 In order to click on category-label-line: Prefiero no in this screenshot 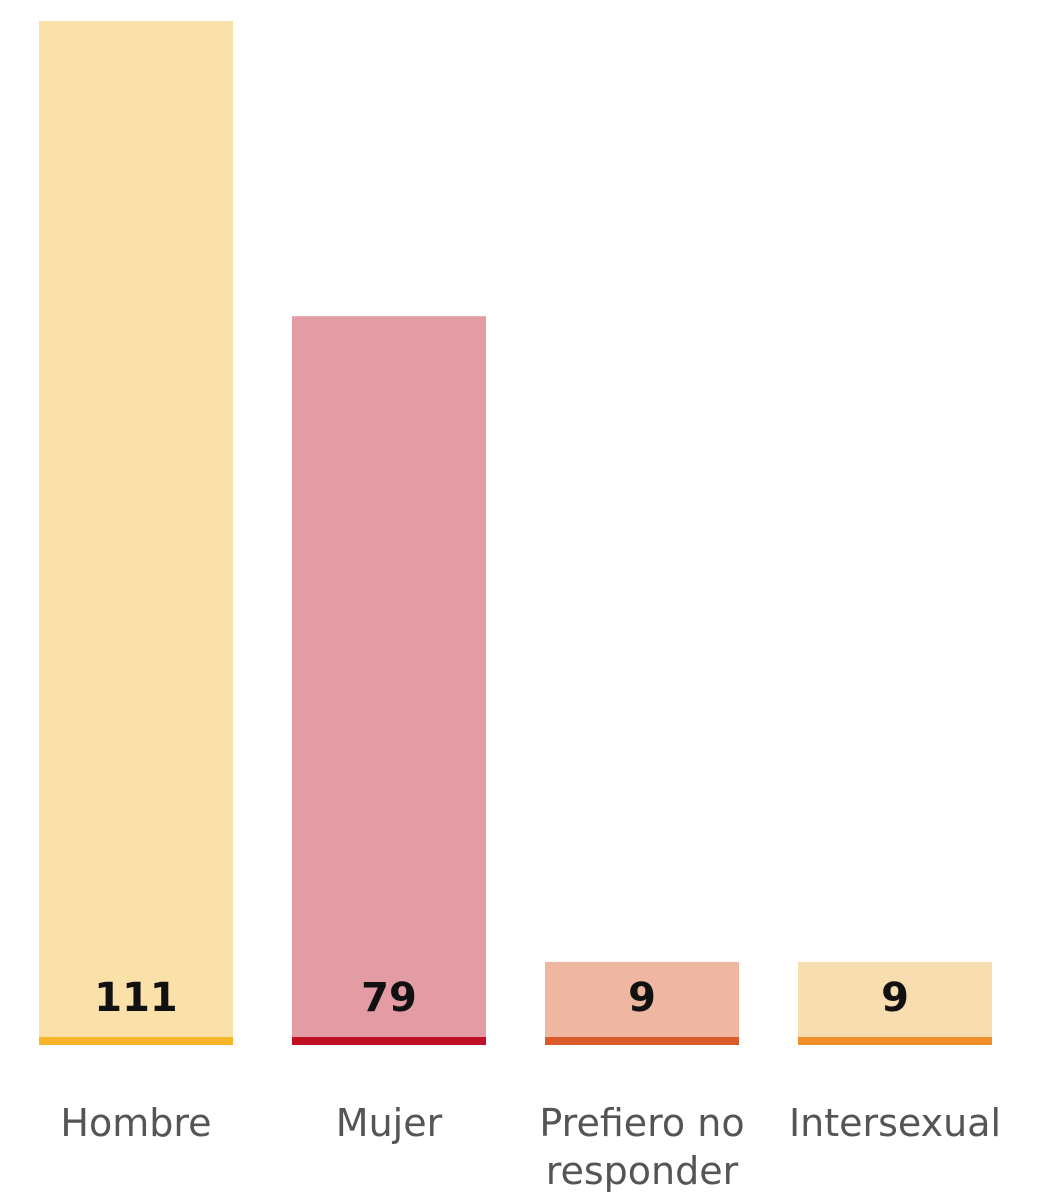, I will do `click(641, 1123)`.